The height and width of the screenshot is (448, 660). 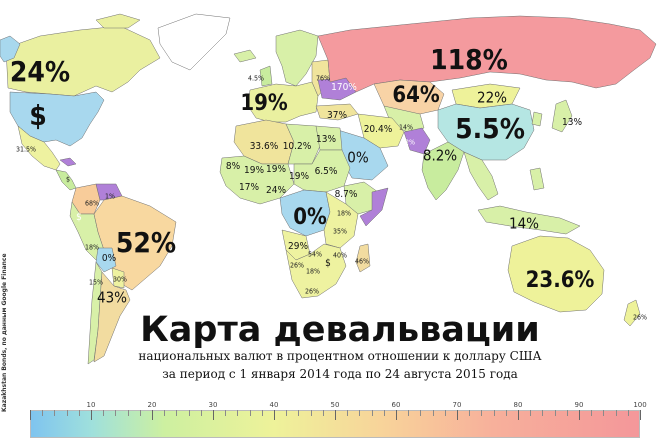 I want to click on label-paraguay: 30%, so click(x=120, y=279).